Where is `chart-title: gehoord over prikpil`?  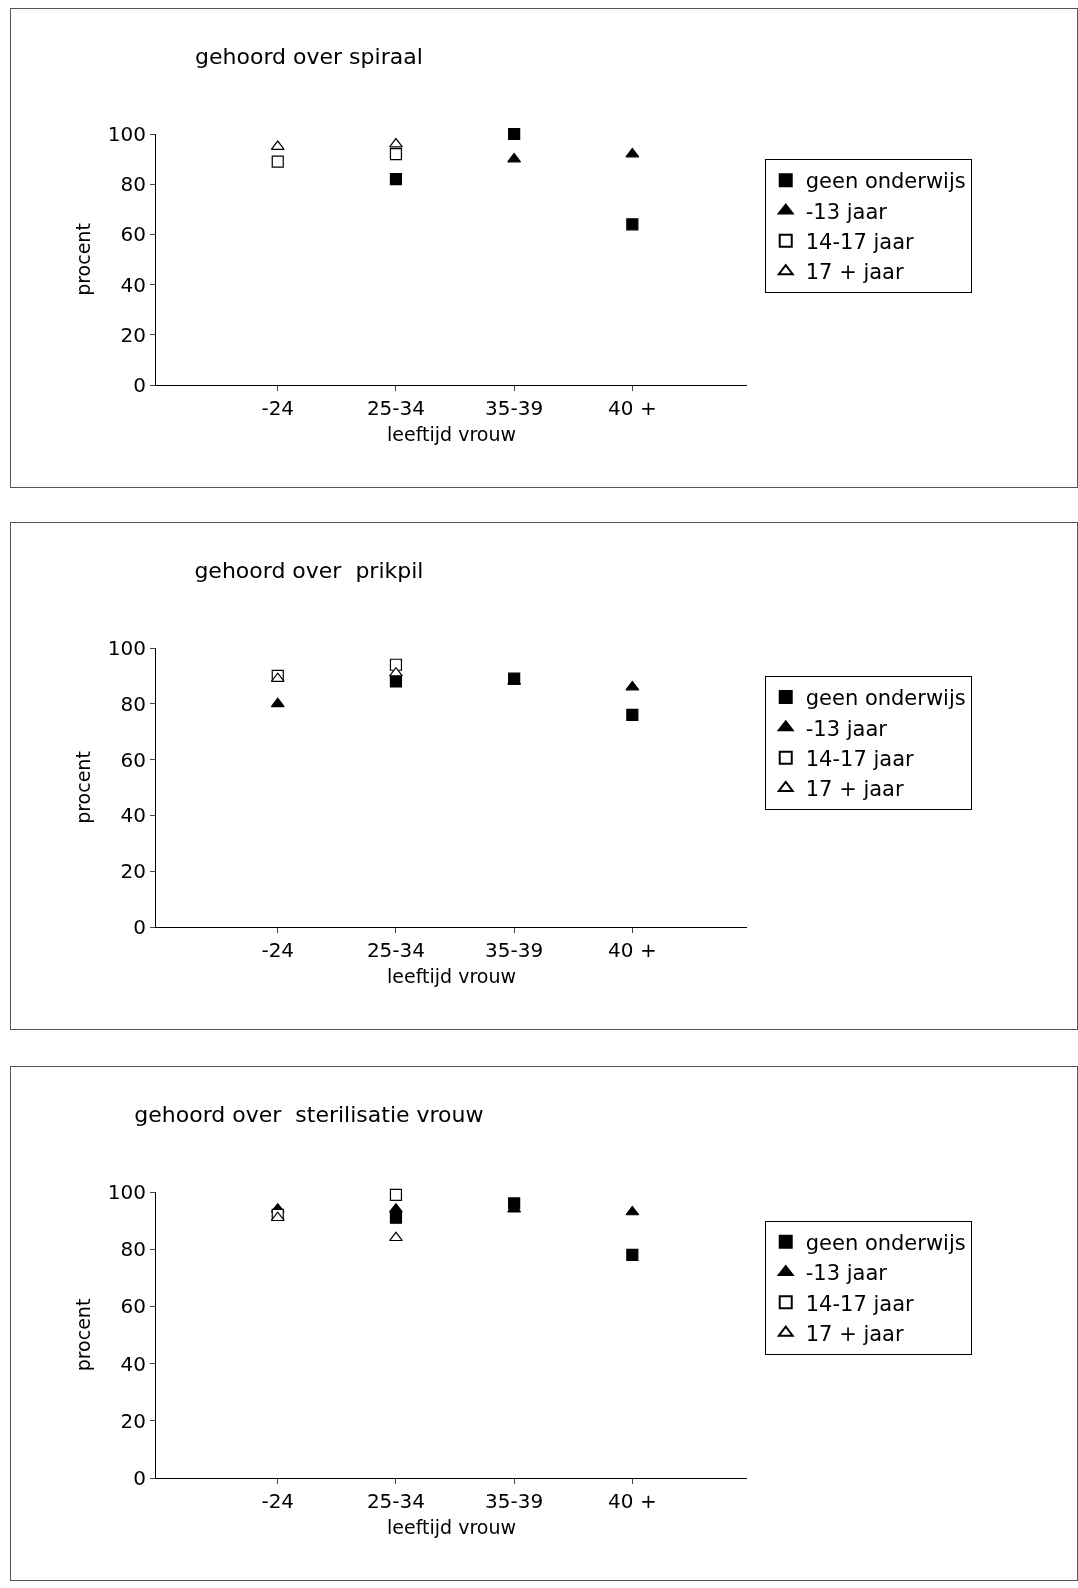
chart-title: gehoord over prikpil is located at coordinates (309, 571).